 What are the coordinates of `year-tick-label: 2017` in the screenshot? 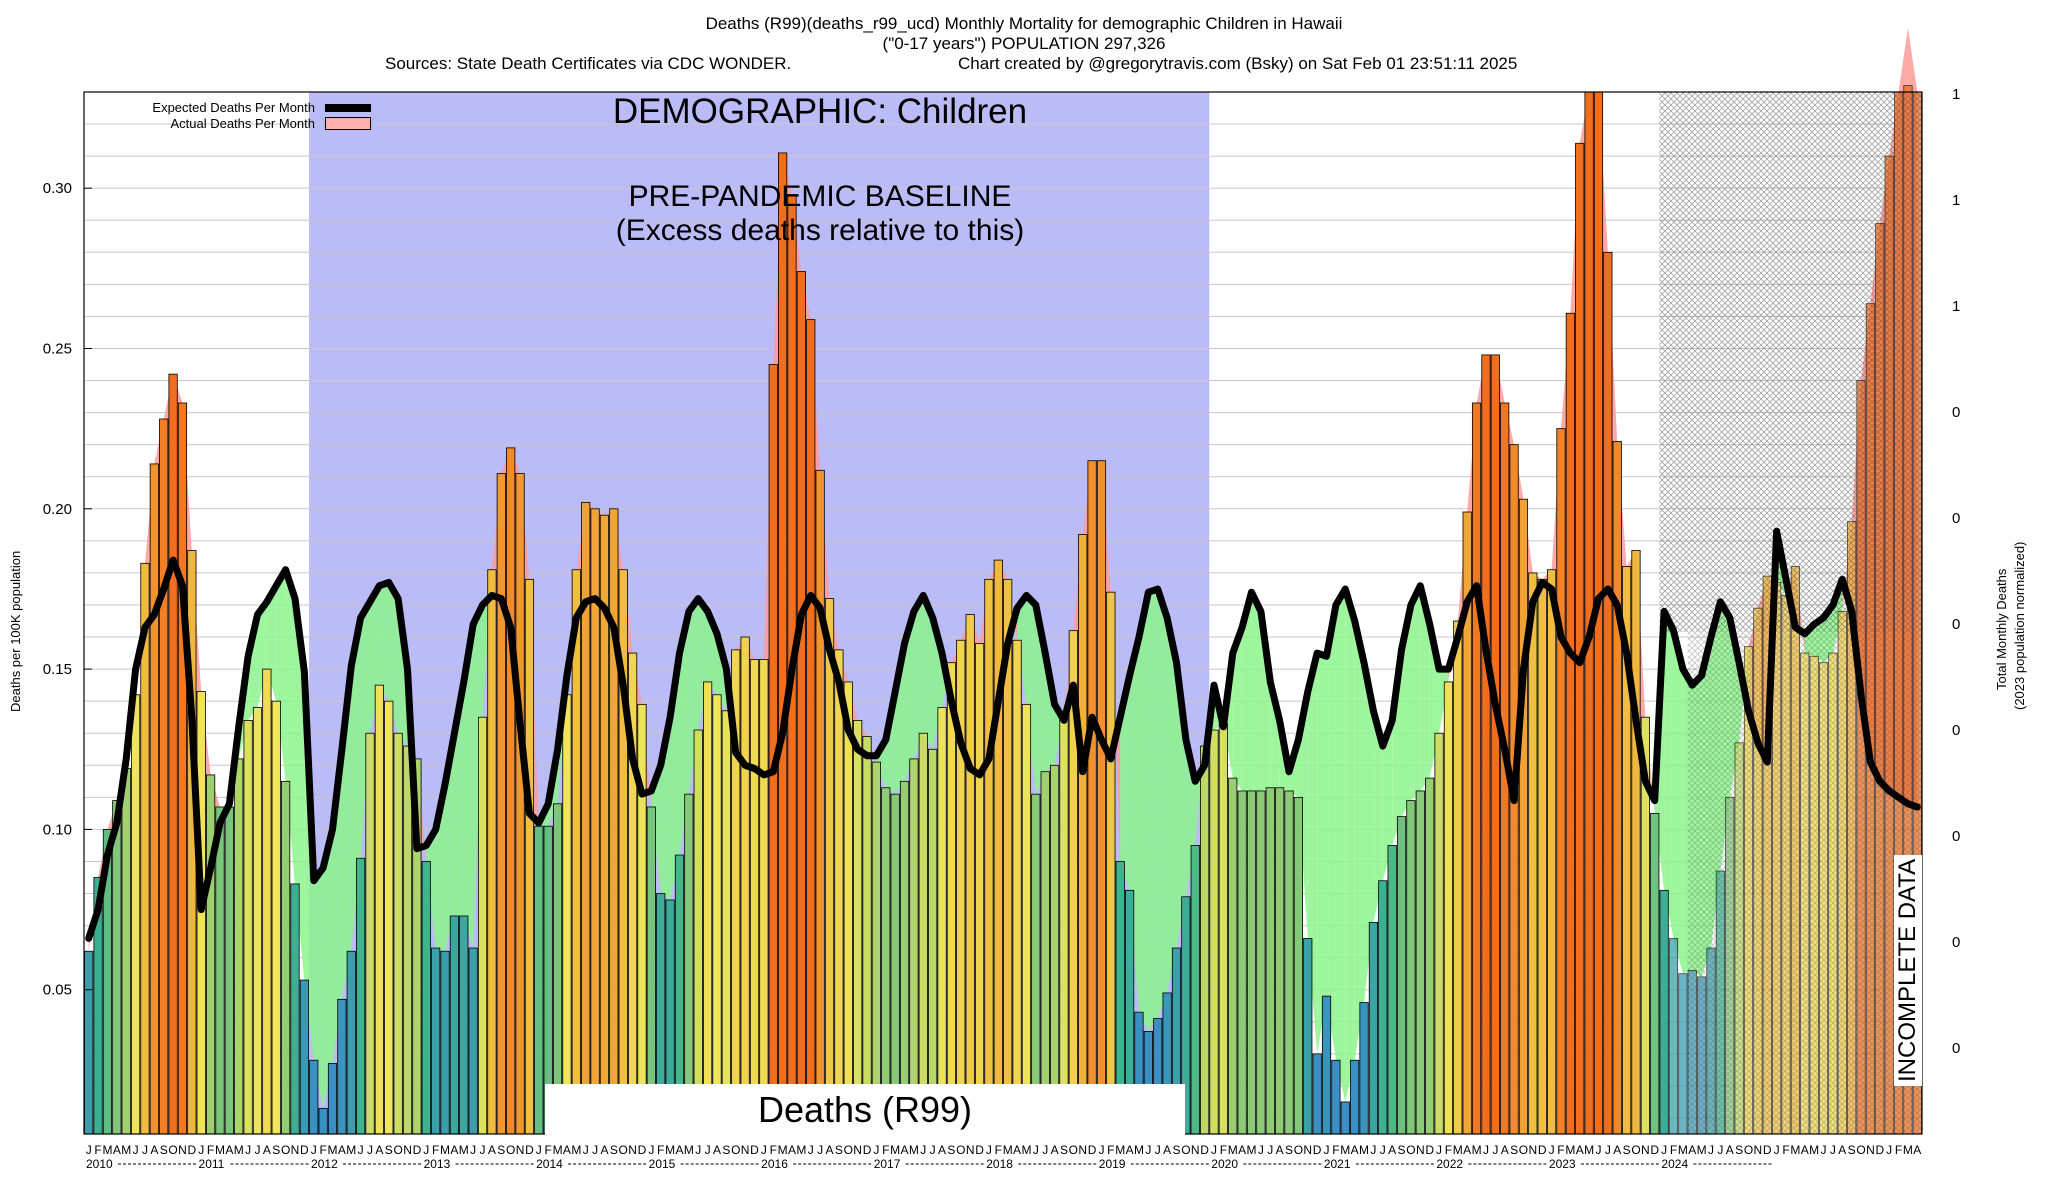 It's located at (887, 1164).